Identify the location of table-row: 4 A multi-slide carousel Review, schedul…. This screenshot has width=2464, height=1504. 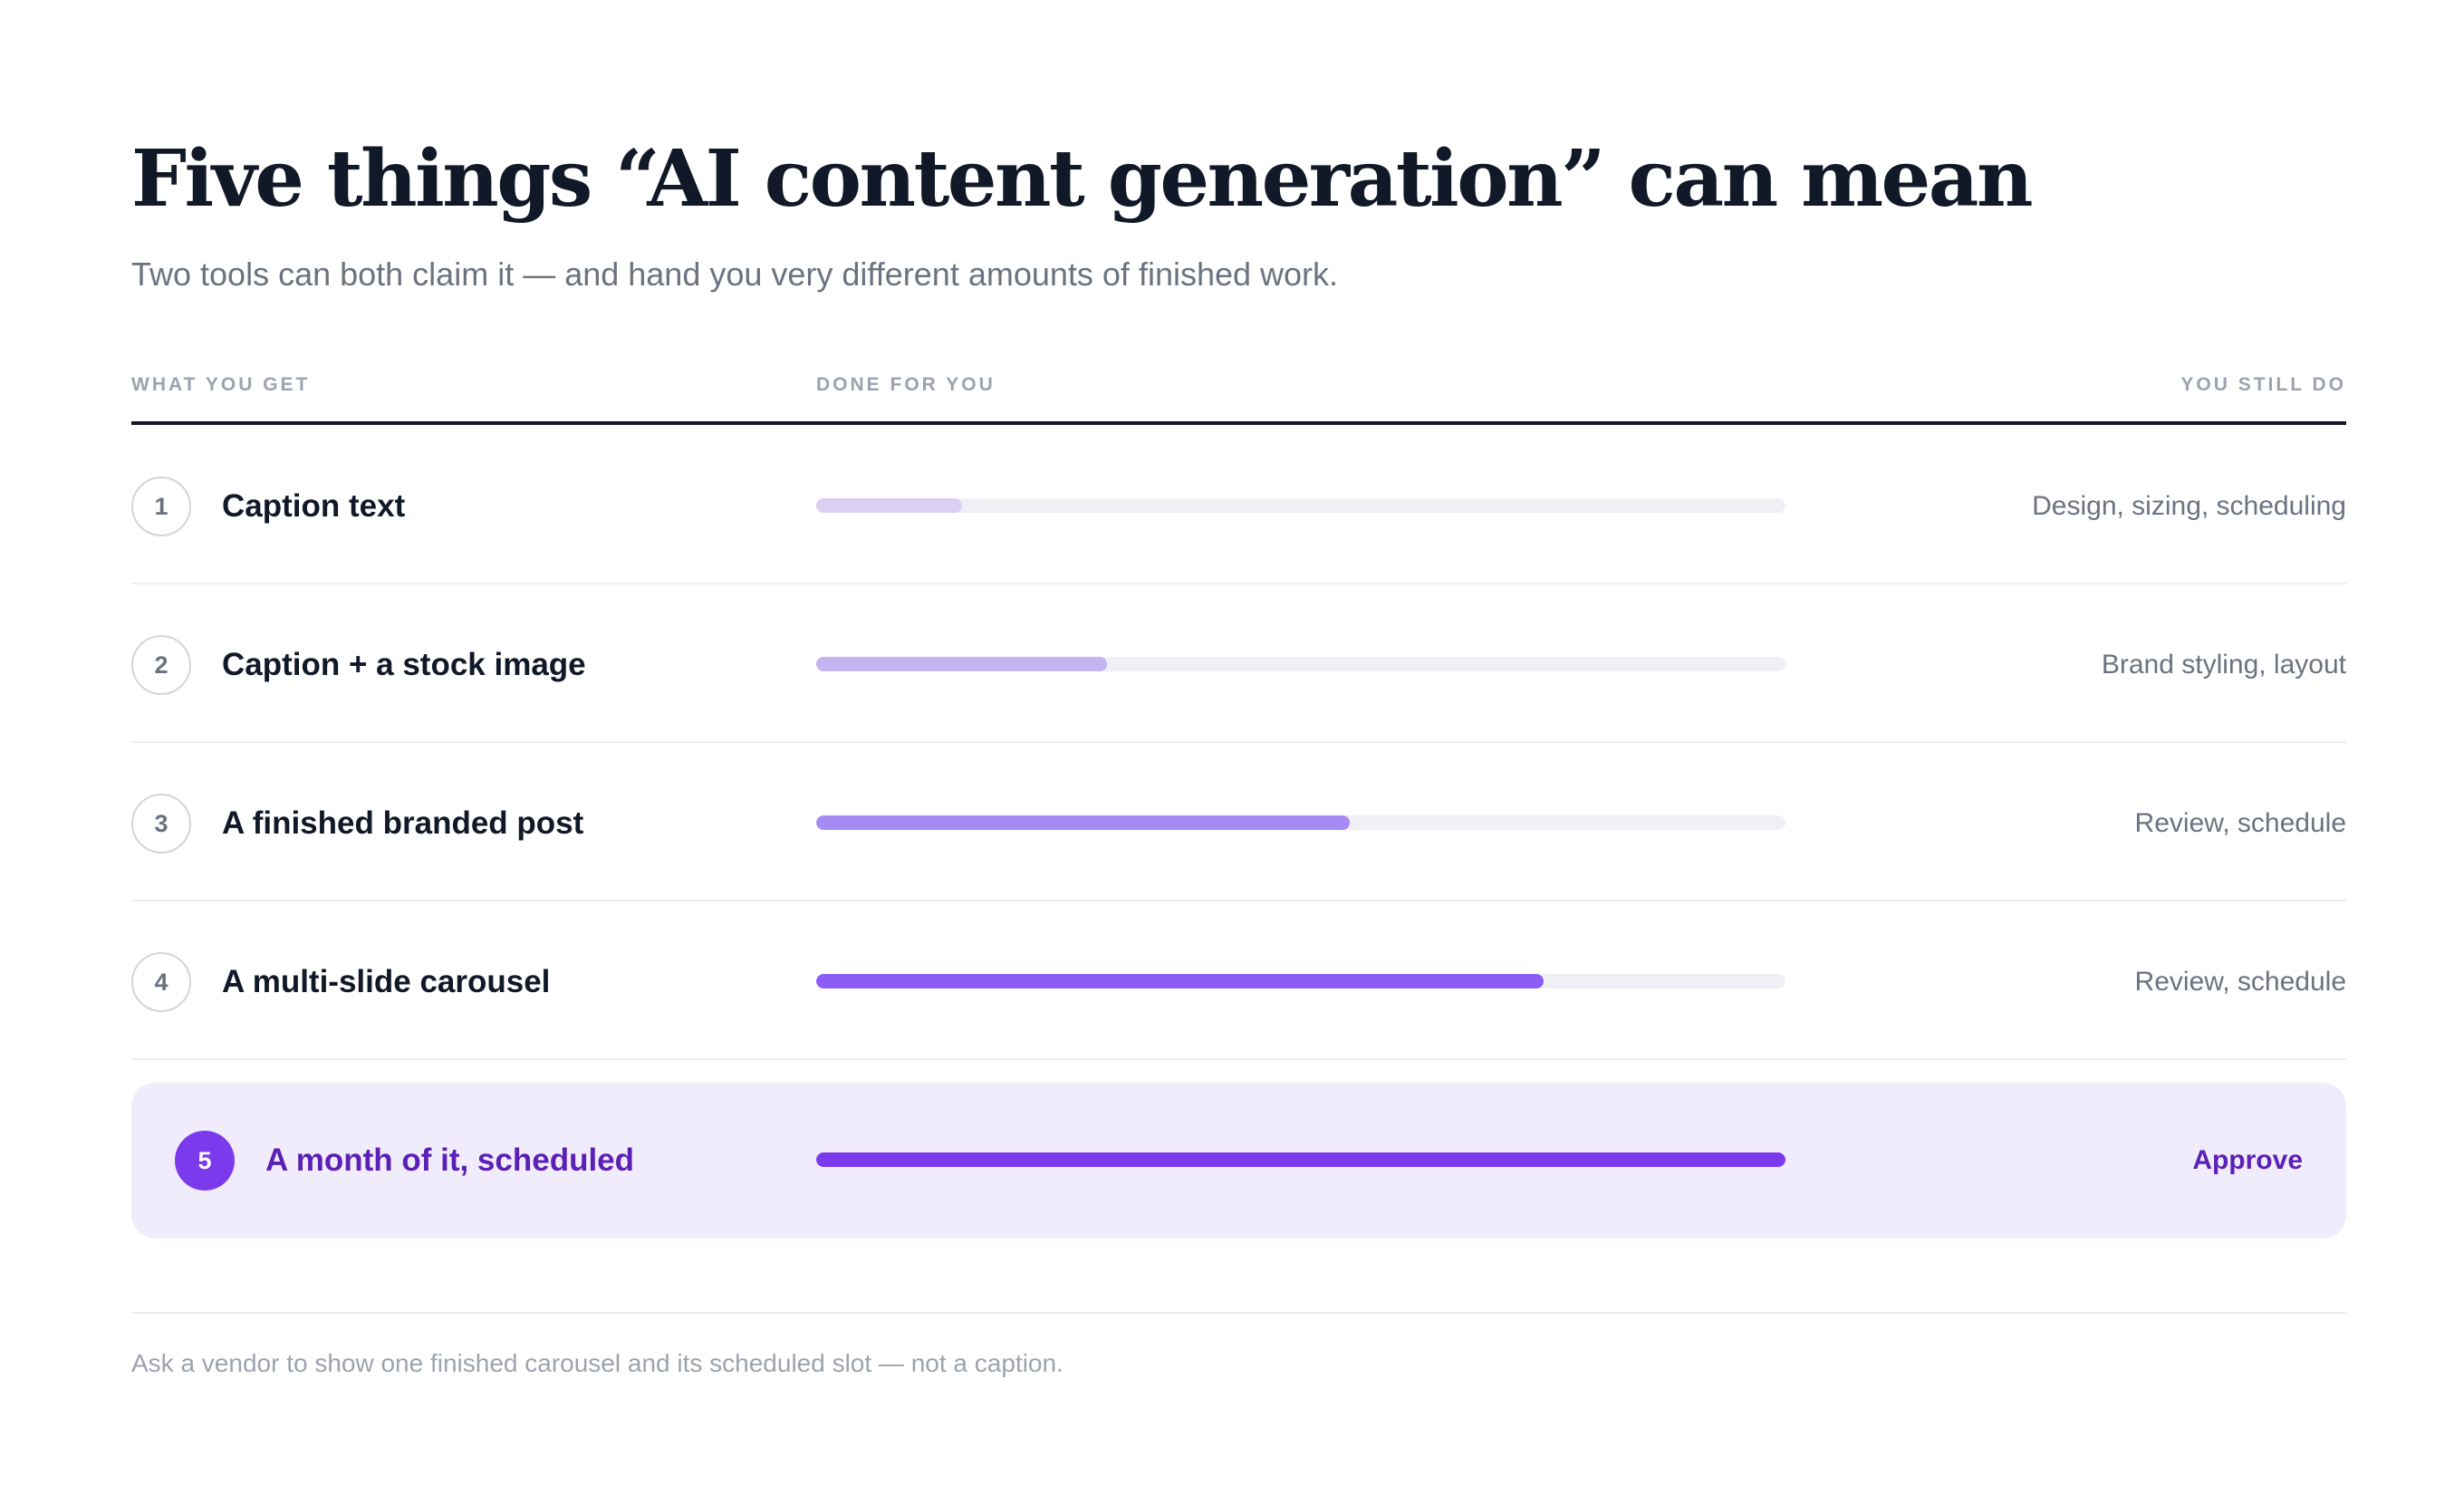
(1238, 980).